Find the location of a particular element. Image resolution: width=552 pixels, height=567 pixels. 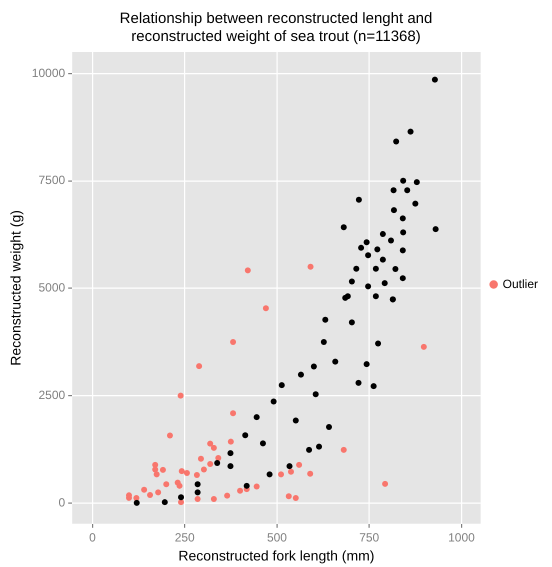

y-tick-label: 5000 is located at coordinates (52, 287).